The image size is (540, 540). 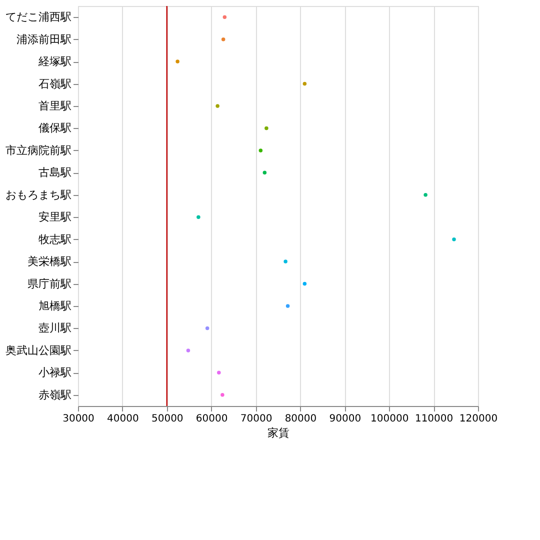 I want to click on x-tick-label: 70000, so click(x=256, y=419).